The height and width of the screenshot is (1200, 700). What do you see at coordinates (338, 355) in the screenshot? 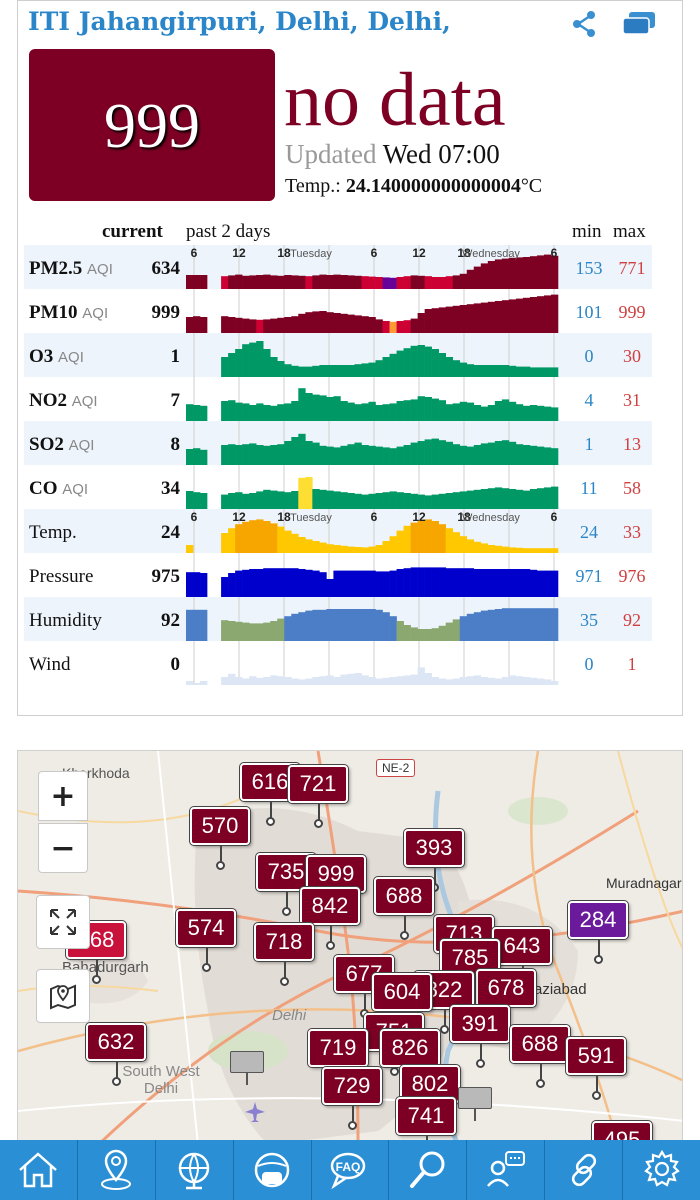
I see `pollutant-row: O3 AQI 1 0 30` at bounding box center [338, 355].